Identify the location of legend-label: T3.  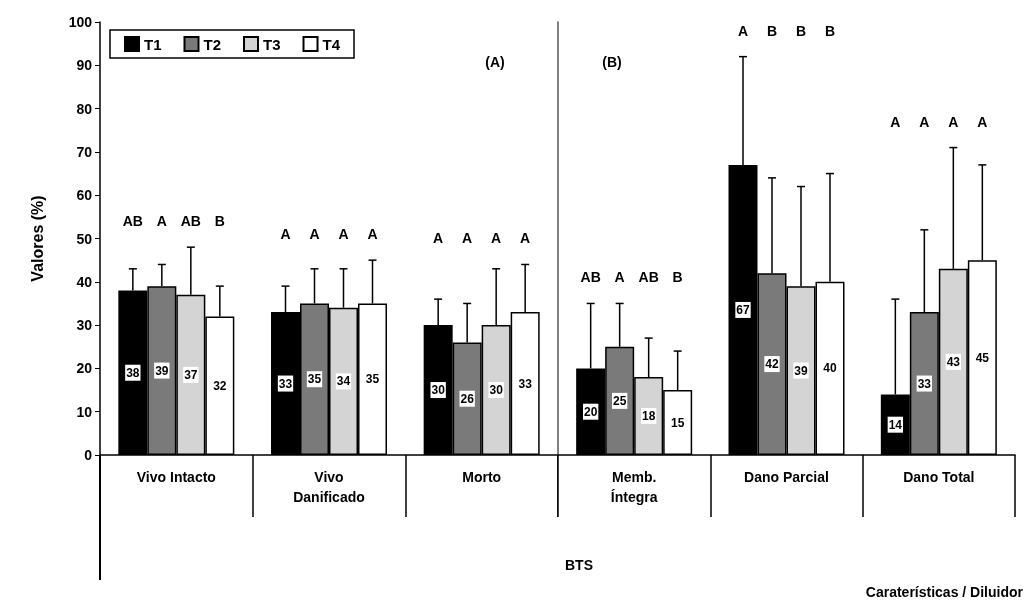
(272, 44).